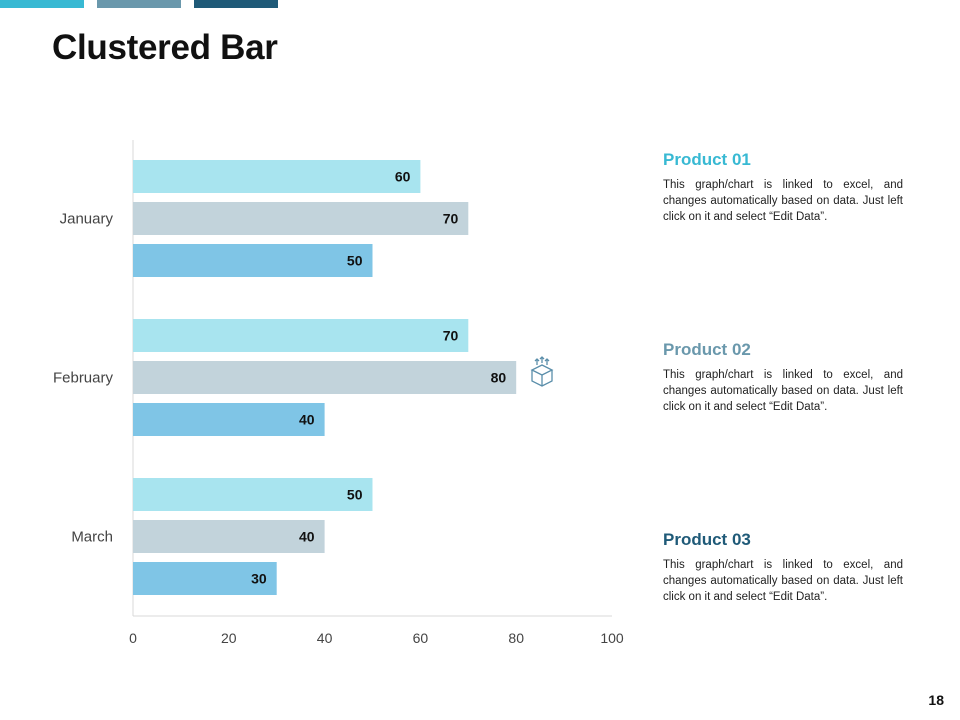  What do you see at coordinates (707, 349) in the screenshot?
I see `legend-product-02-name: Product 02` at bounding box center [707, 349].